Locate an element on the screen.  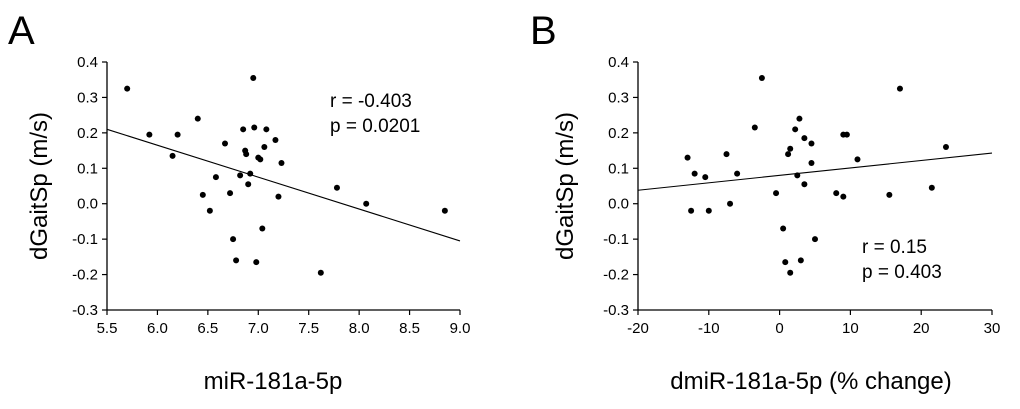
panel-label-b: B is located at coordinates (543, 31).